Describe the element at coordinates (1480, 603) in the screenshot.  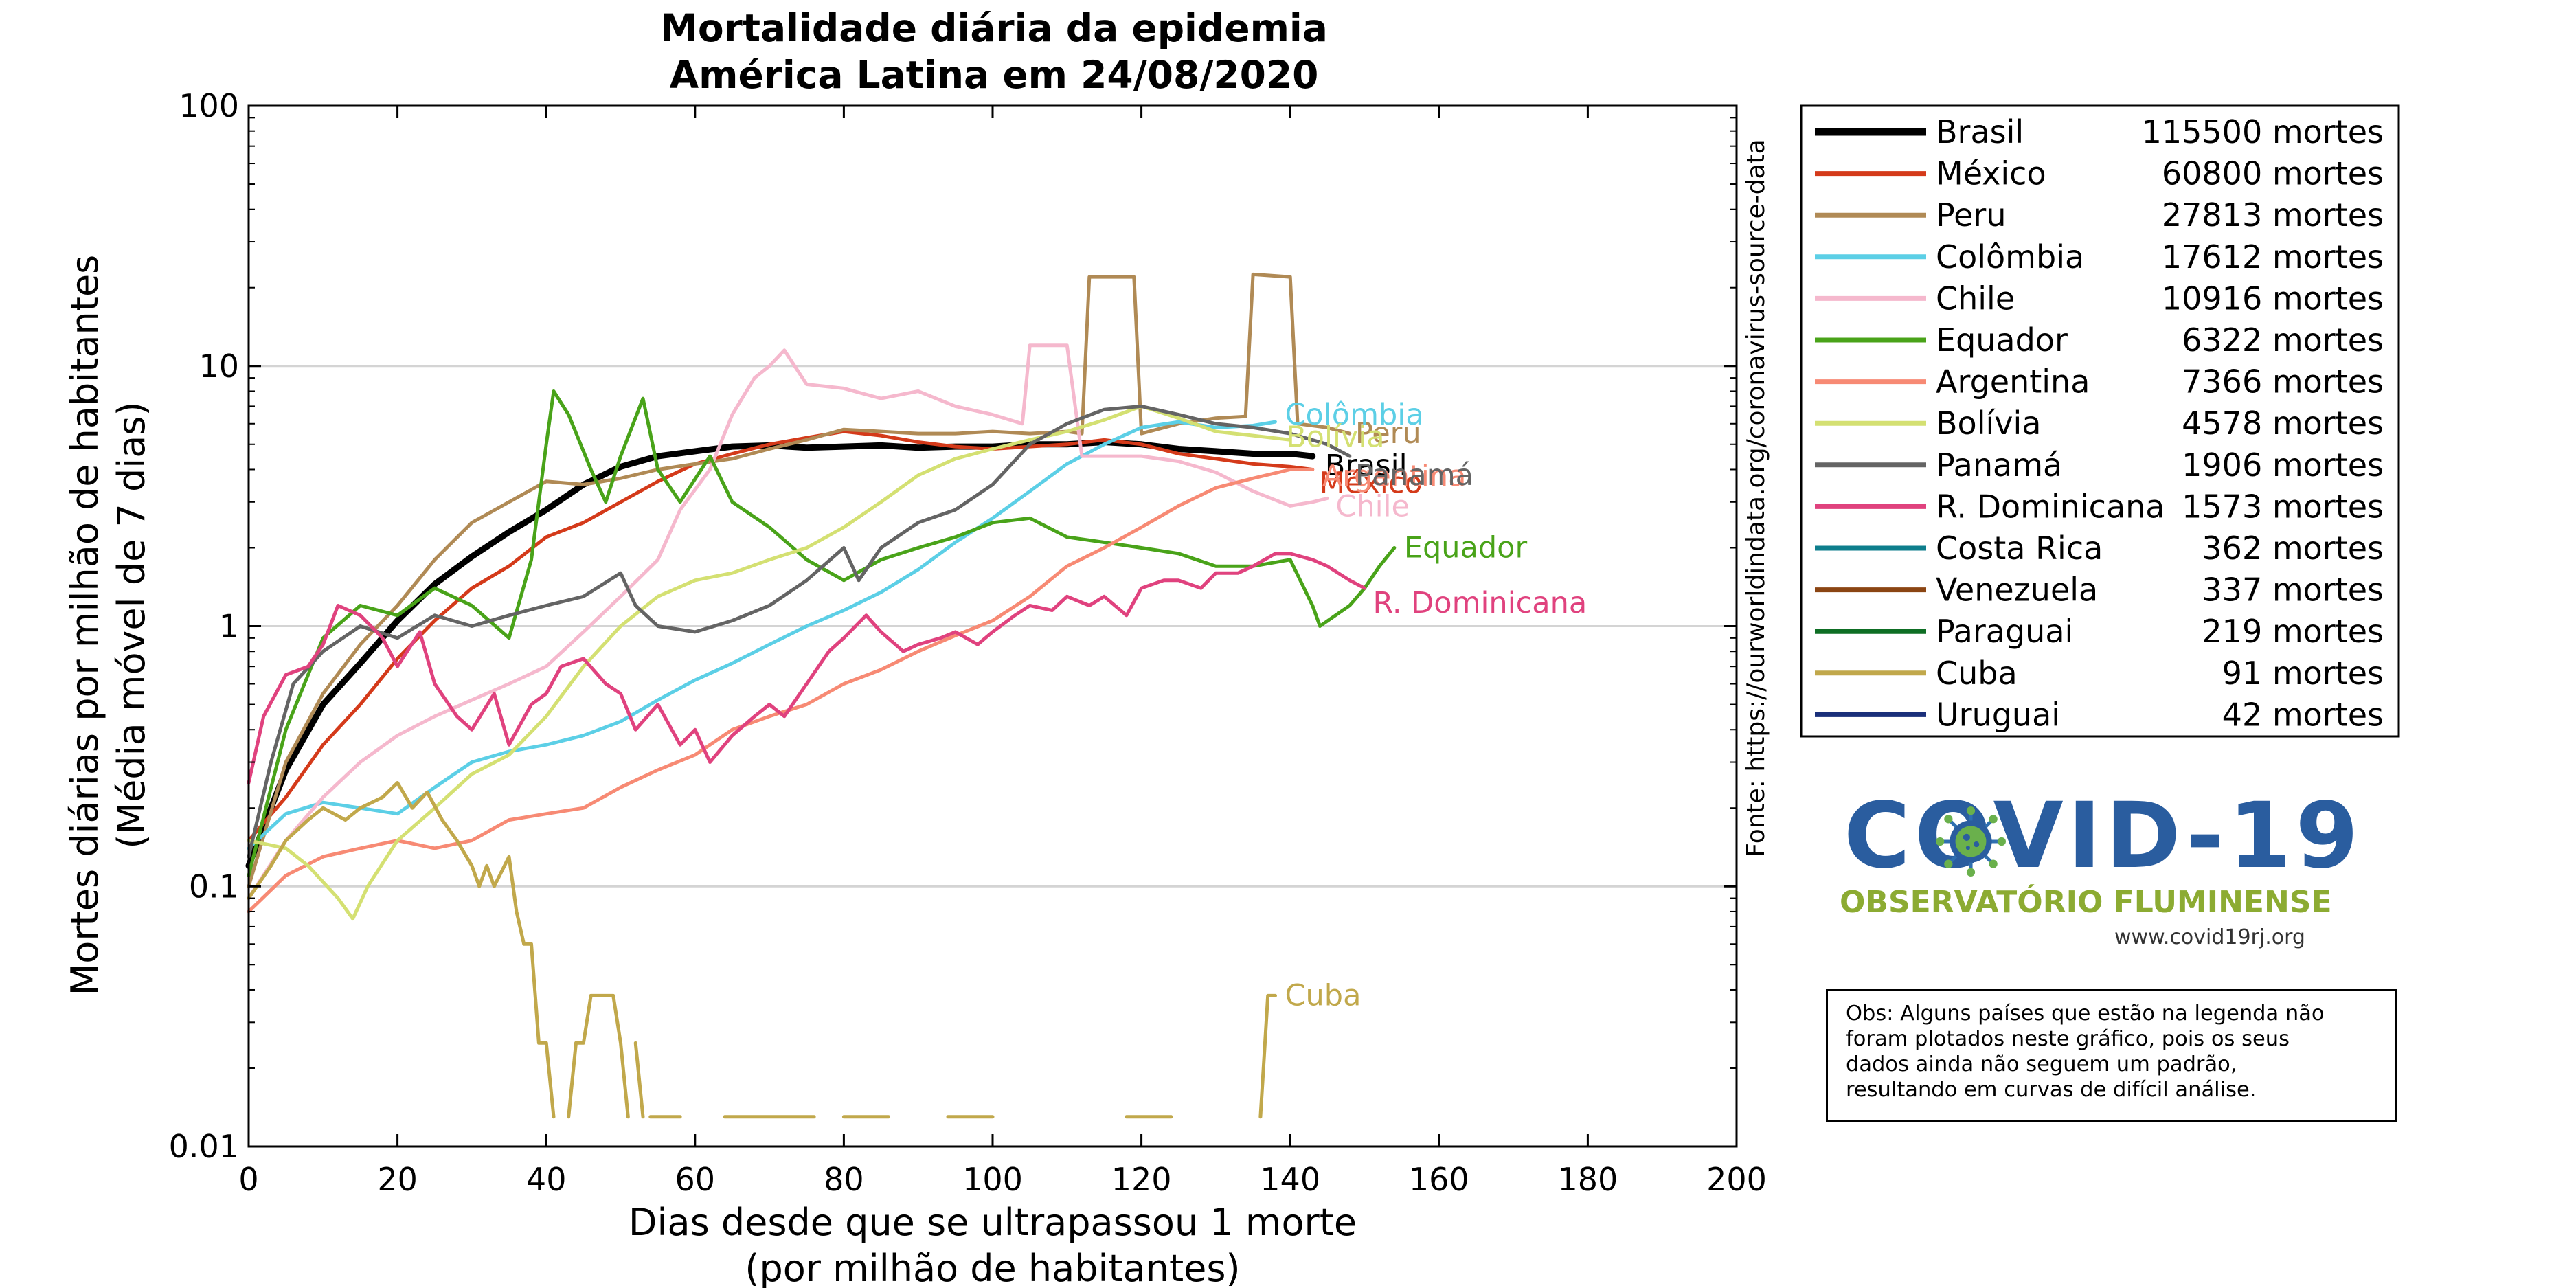
I see `series-label-r-dominicana: R. Dominicana` at that location.